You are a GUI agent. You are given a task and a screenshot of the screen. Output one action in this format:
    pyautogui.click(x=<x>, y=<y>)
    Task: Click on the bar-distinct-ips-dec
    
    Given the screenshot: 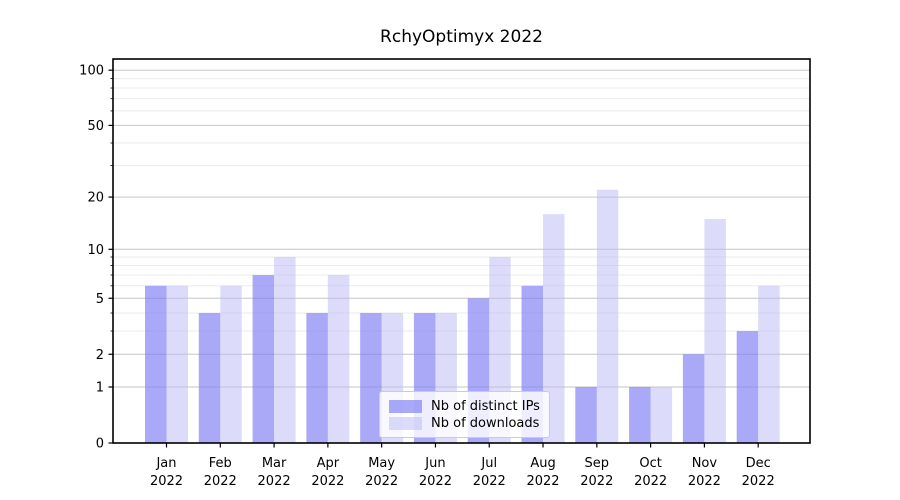 What is the action you would take?
    pyautogui.click(x=747, y=387)
    